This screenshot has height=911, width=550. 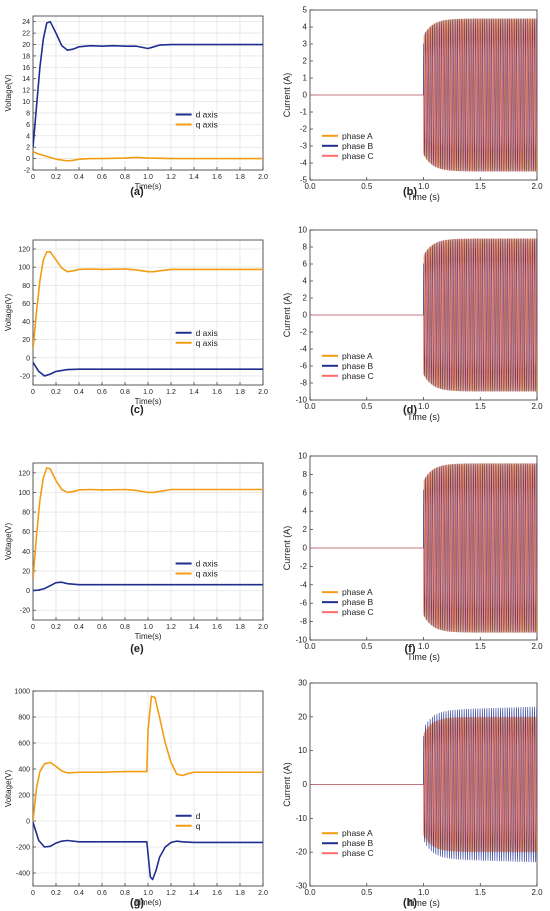 I want to click on panel-caption: (h), so click(x=410, y=903).